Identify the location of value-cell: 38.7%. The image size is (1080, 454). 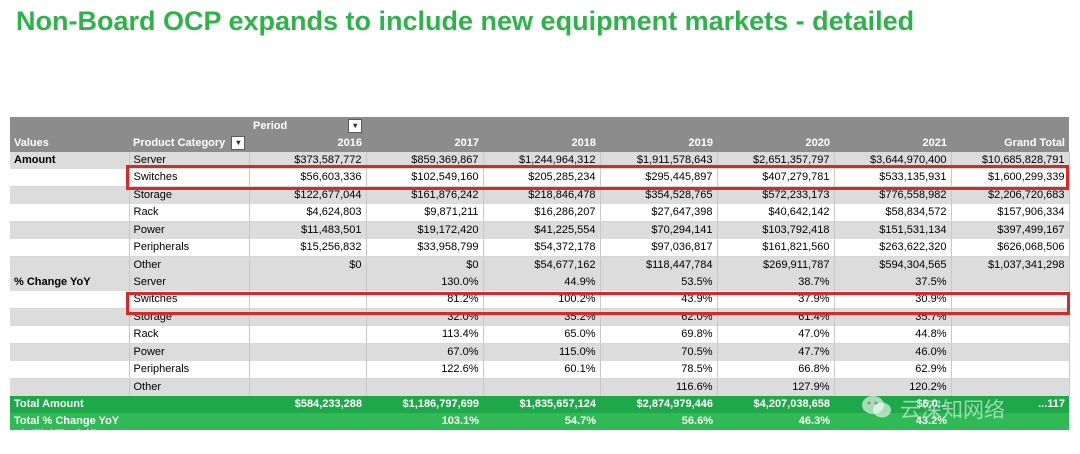
(776, 282).